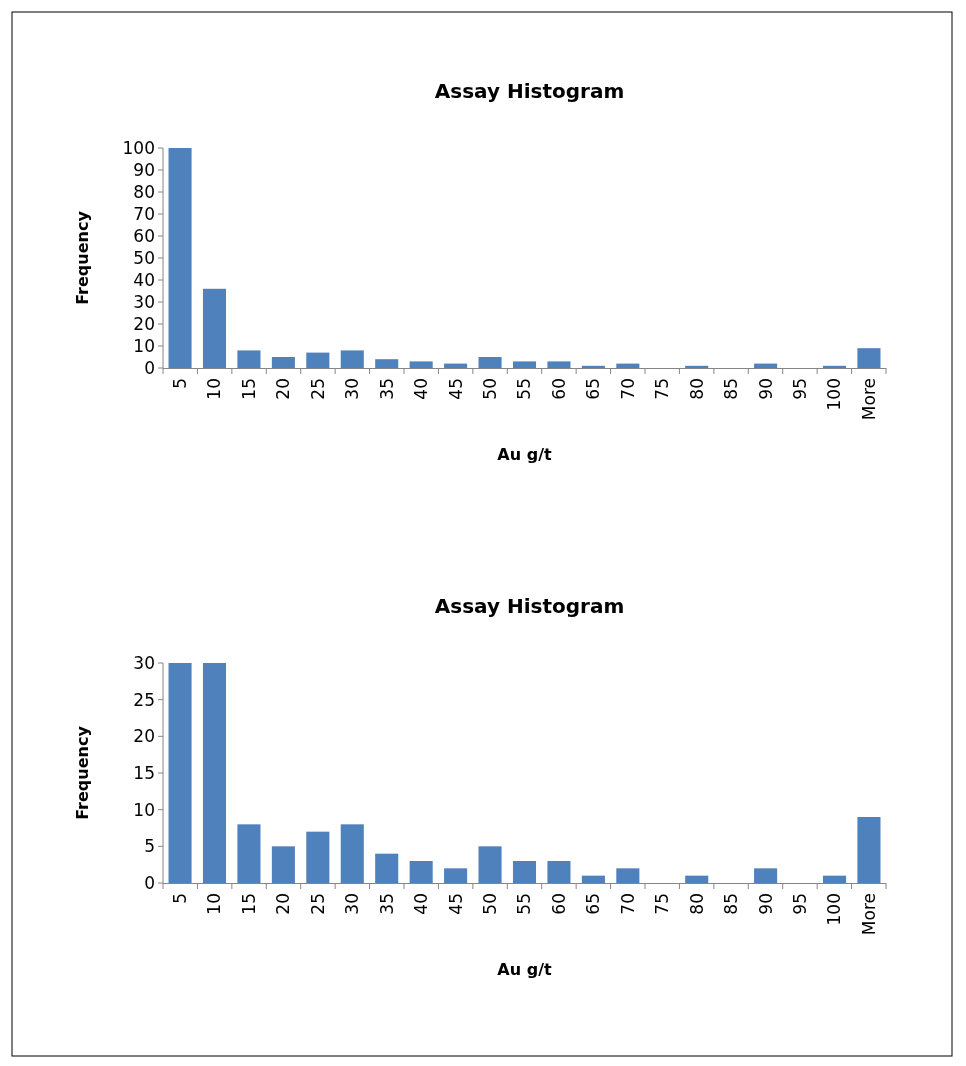 The width and height of the screenshot is (966, 1066). I want to click on y-tick-label: 60, so click(144, 235).